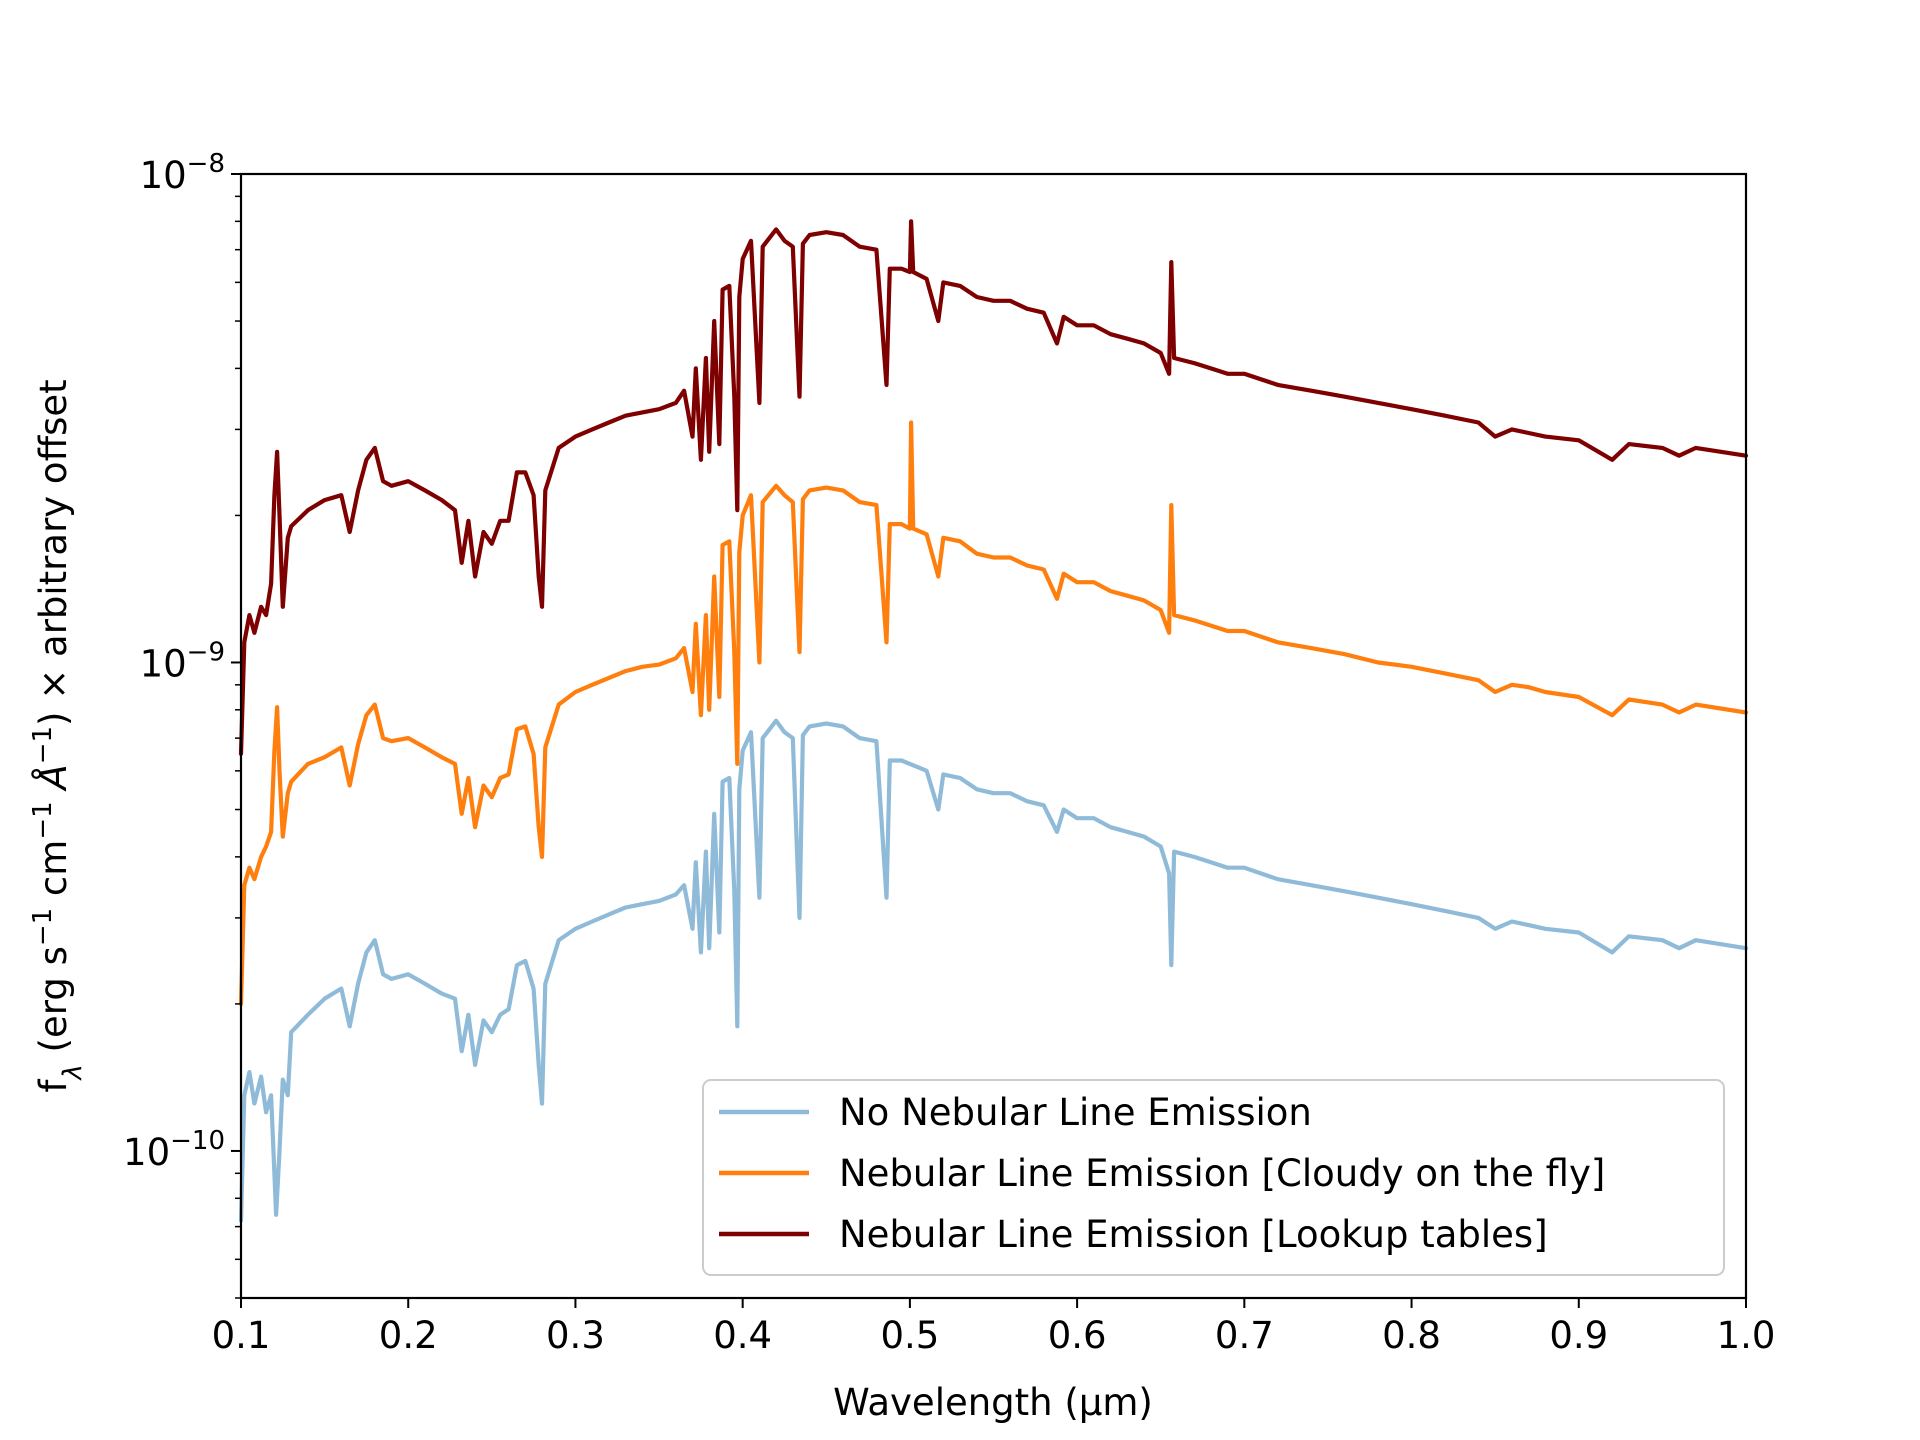 This screenshot has width=1920, height=1440. I want to click on x-tick-label: 1.0, so click(1746, 1335).